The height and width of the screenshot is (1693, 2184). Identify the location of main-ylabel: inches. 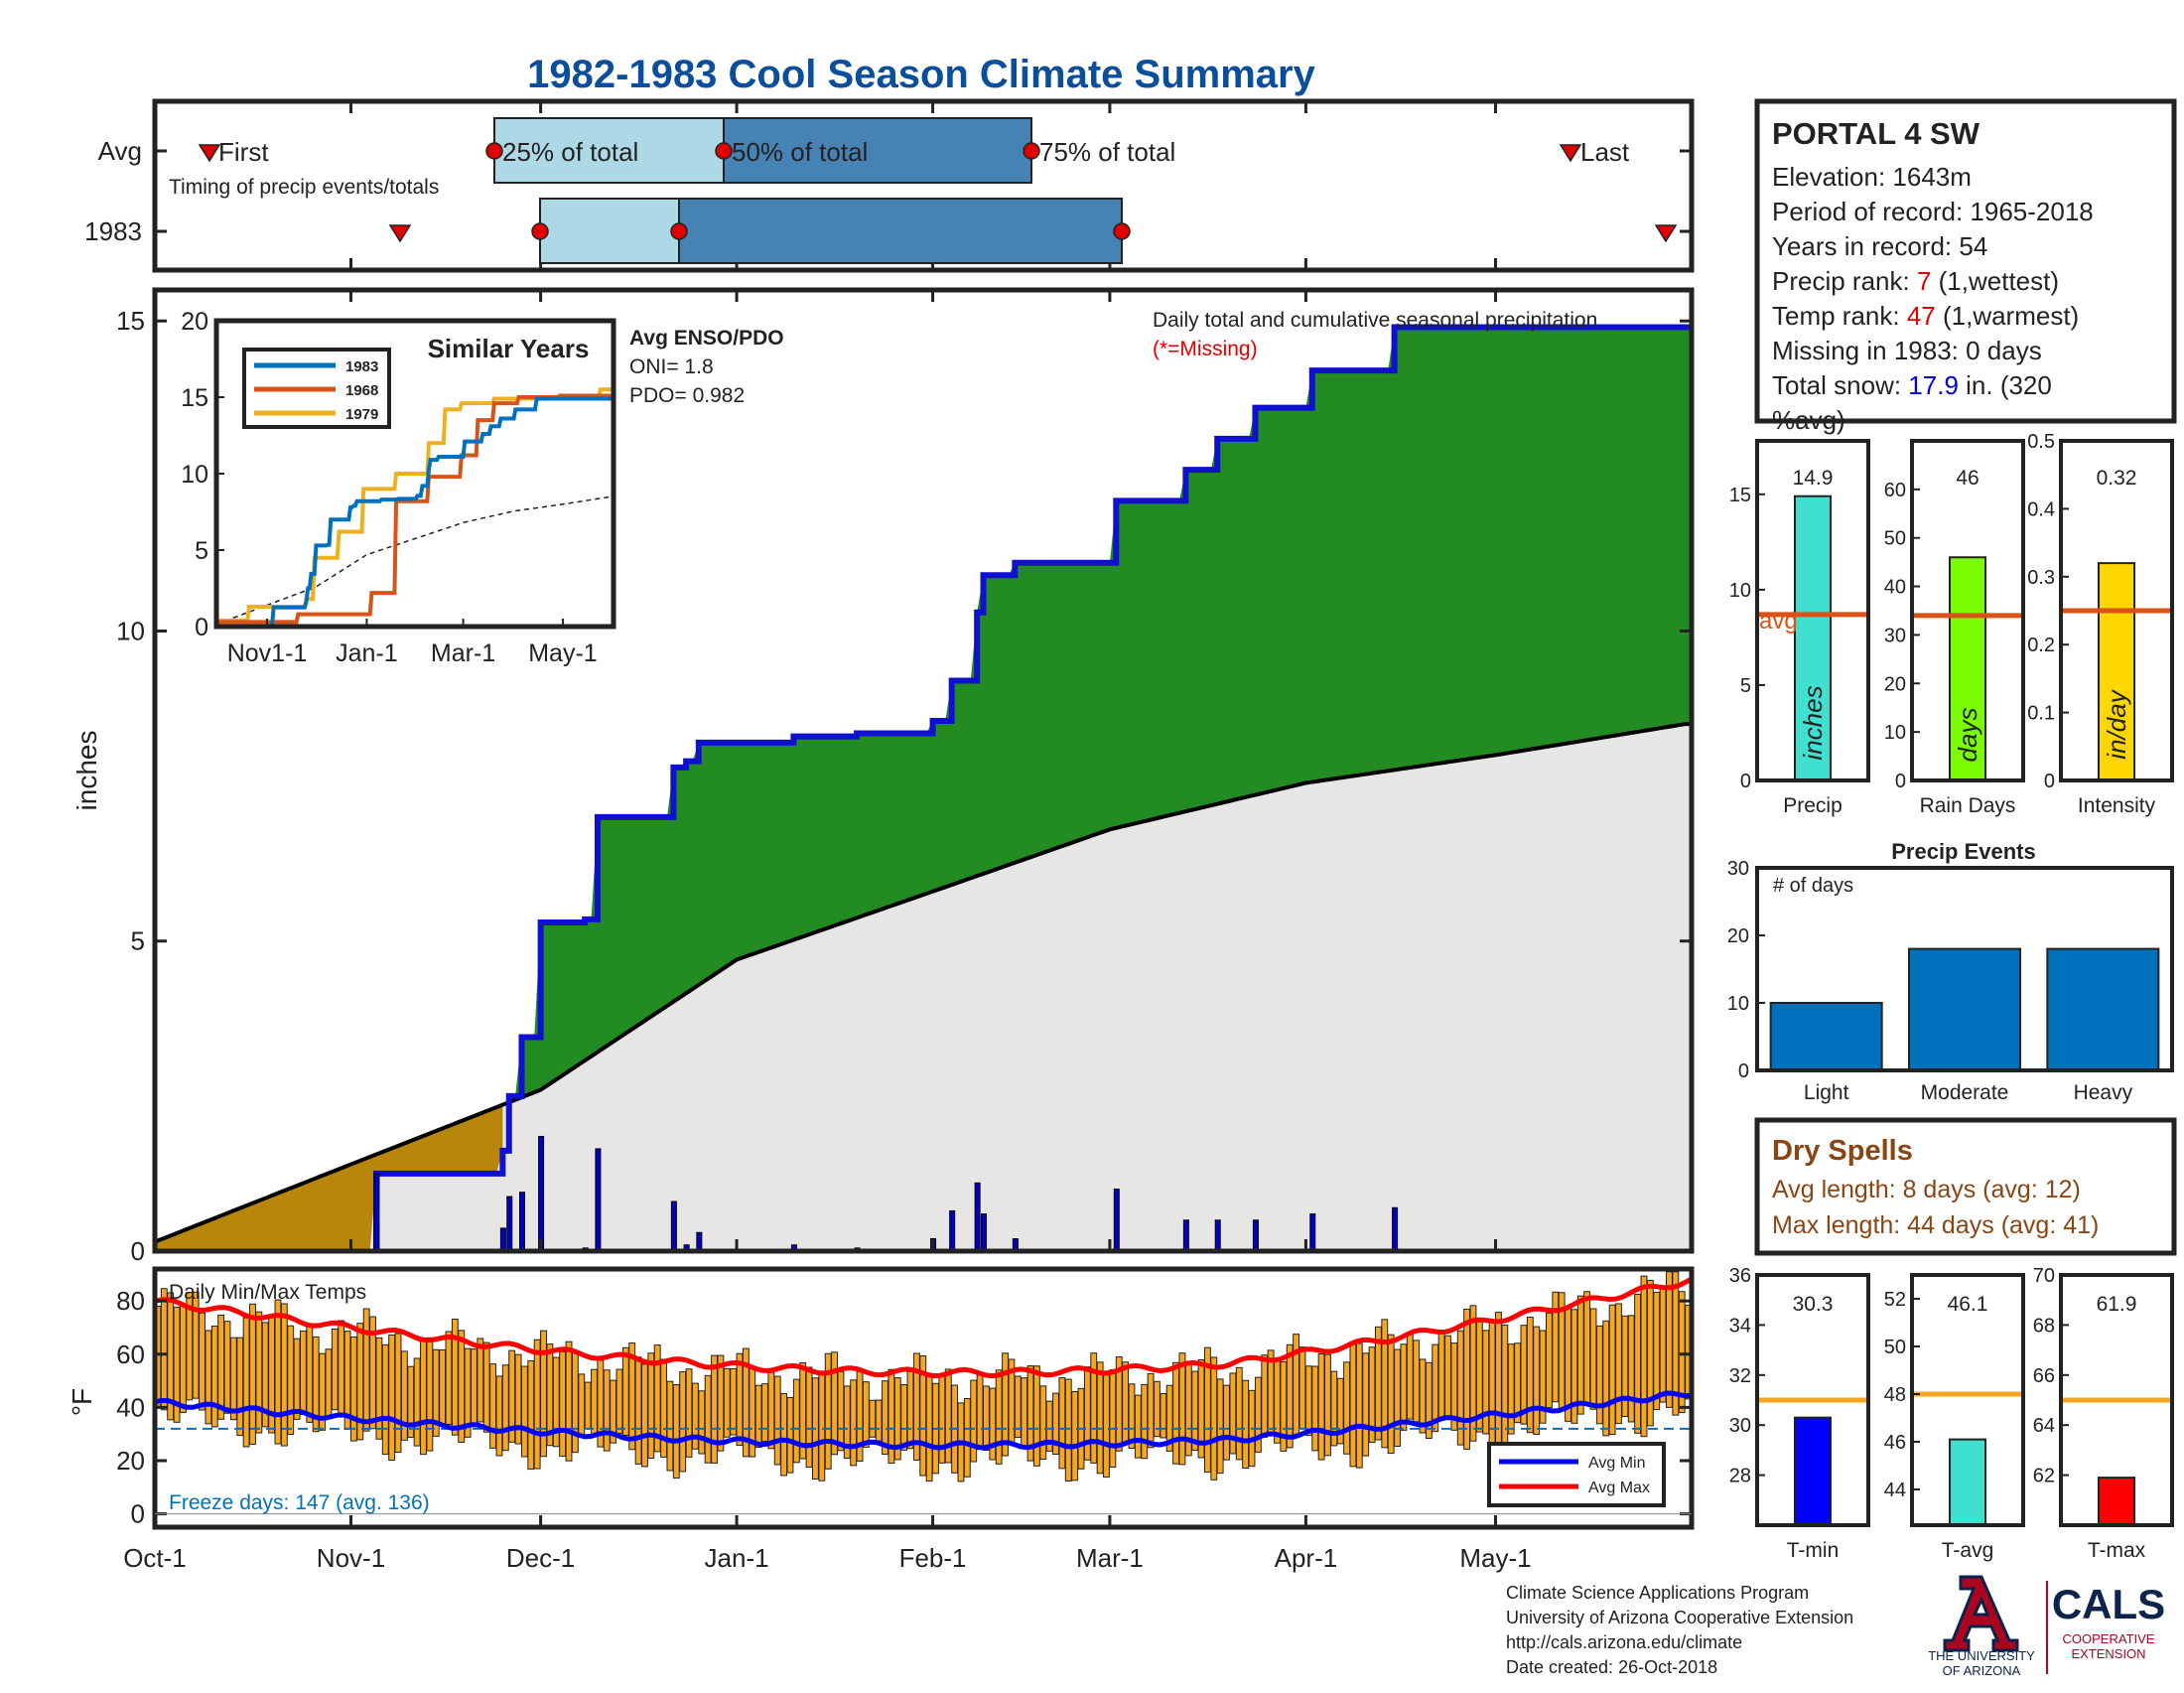
(86, 771).